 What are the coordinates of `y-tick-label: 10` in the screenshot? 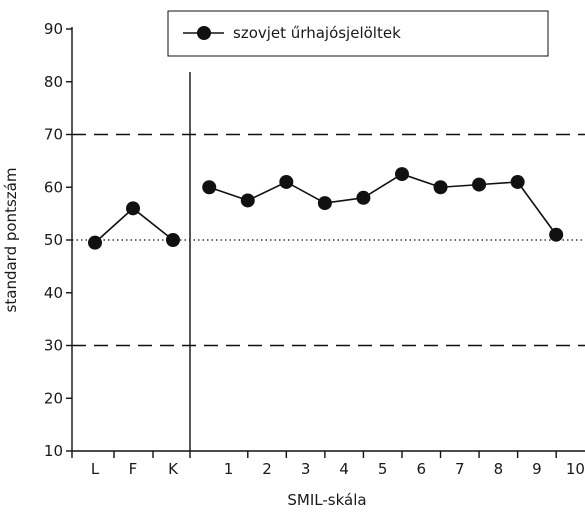 It's located at (53, 451).